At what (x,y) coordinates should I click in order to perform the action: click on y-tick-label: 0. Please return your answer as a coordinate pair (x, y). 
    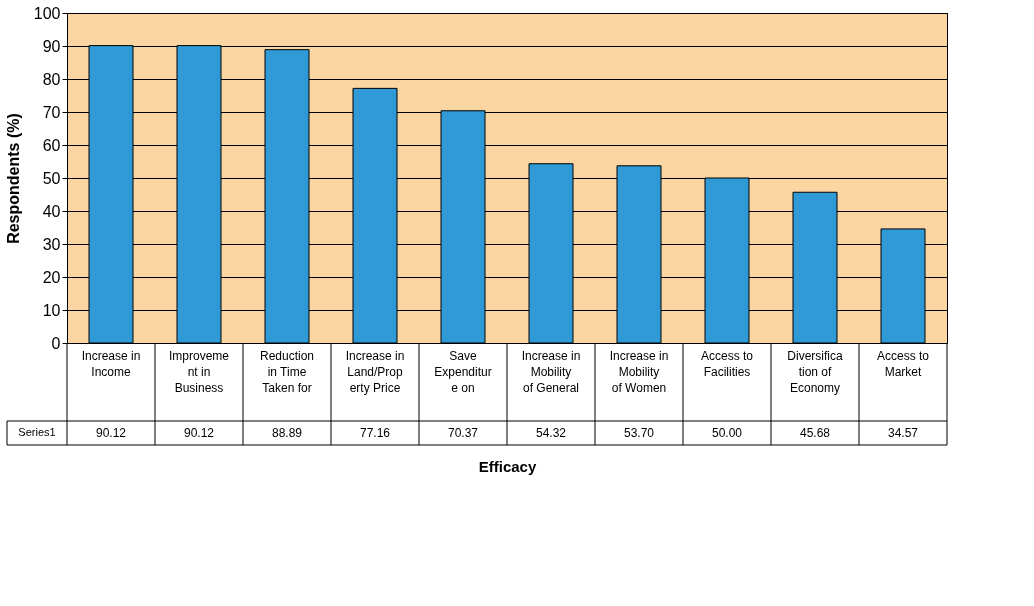
    Looking at the image, I should click on (56, 343).